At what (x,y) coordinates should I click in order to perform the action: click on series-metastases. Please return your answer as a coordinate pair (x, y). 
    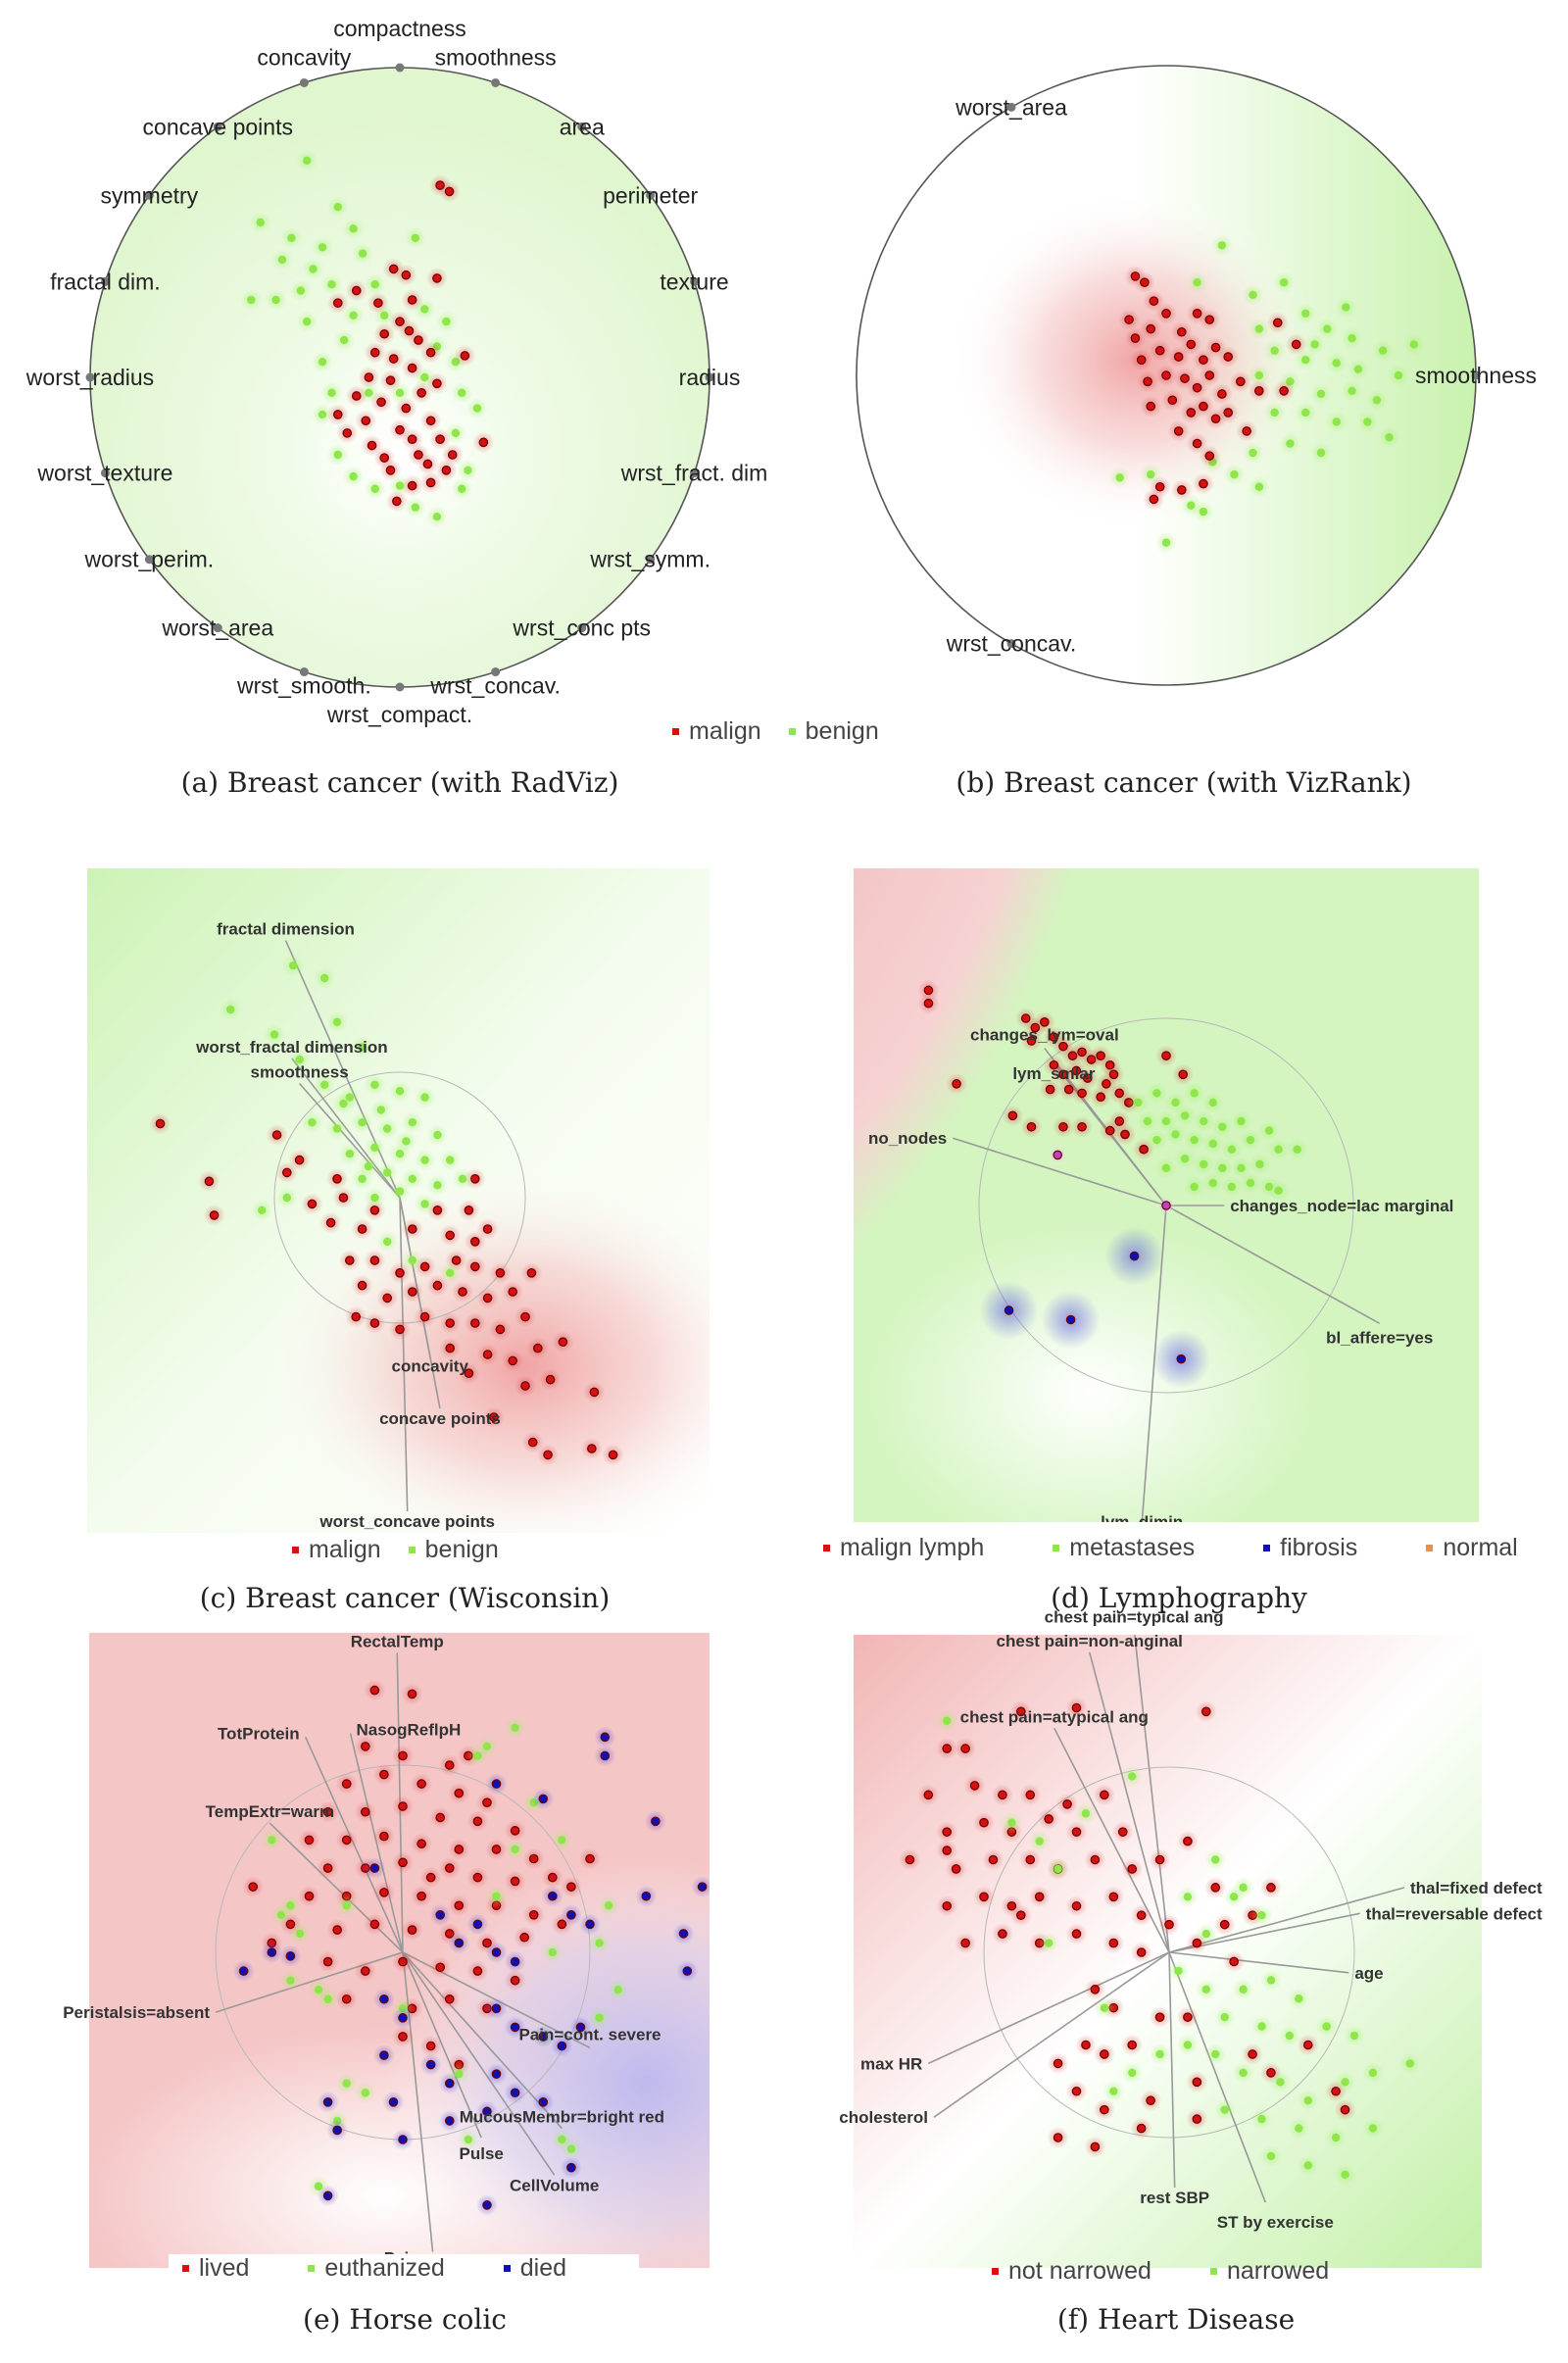
    Looking at the image, I should click on (1217, 1142).